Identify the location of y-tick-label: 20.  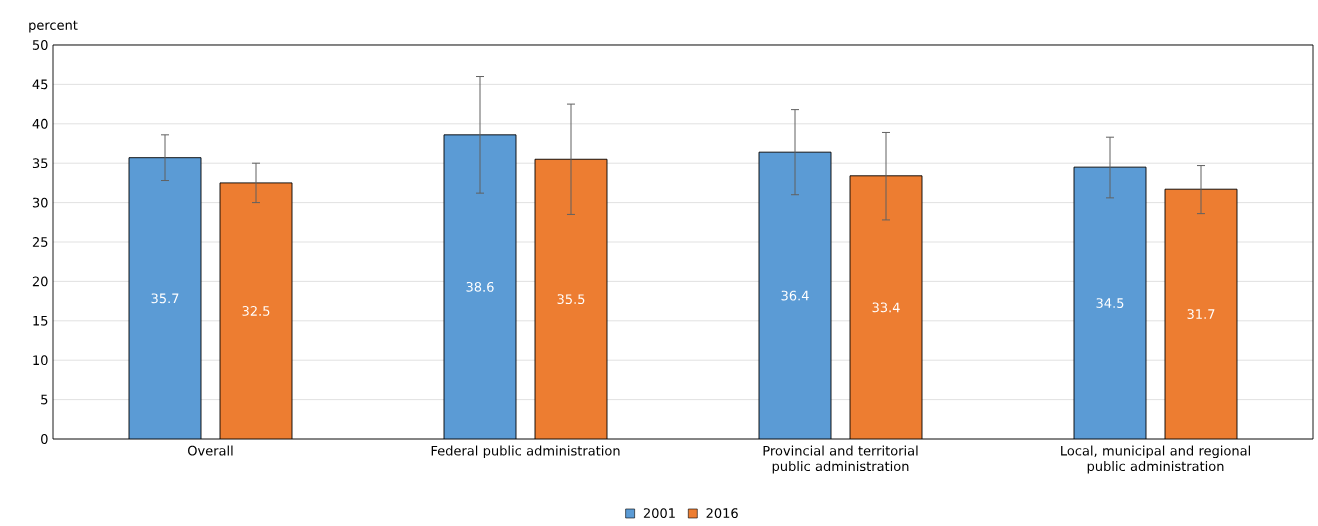
(40, 281).